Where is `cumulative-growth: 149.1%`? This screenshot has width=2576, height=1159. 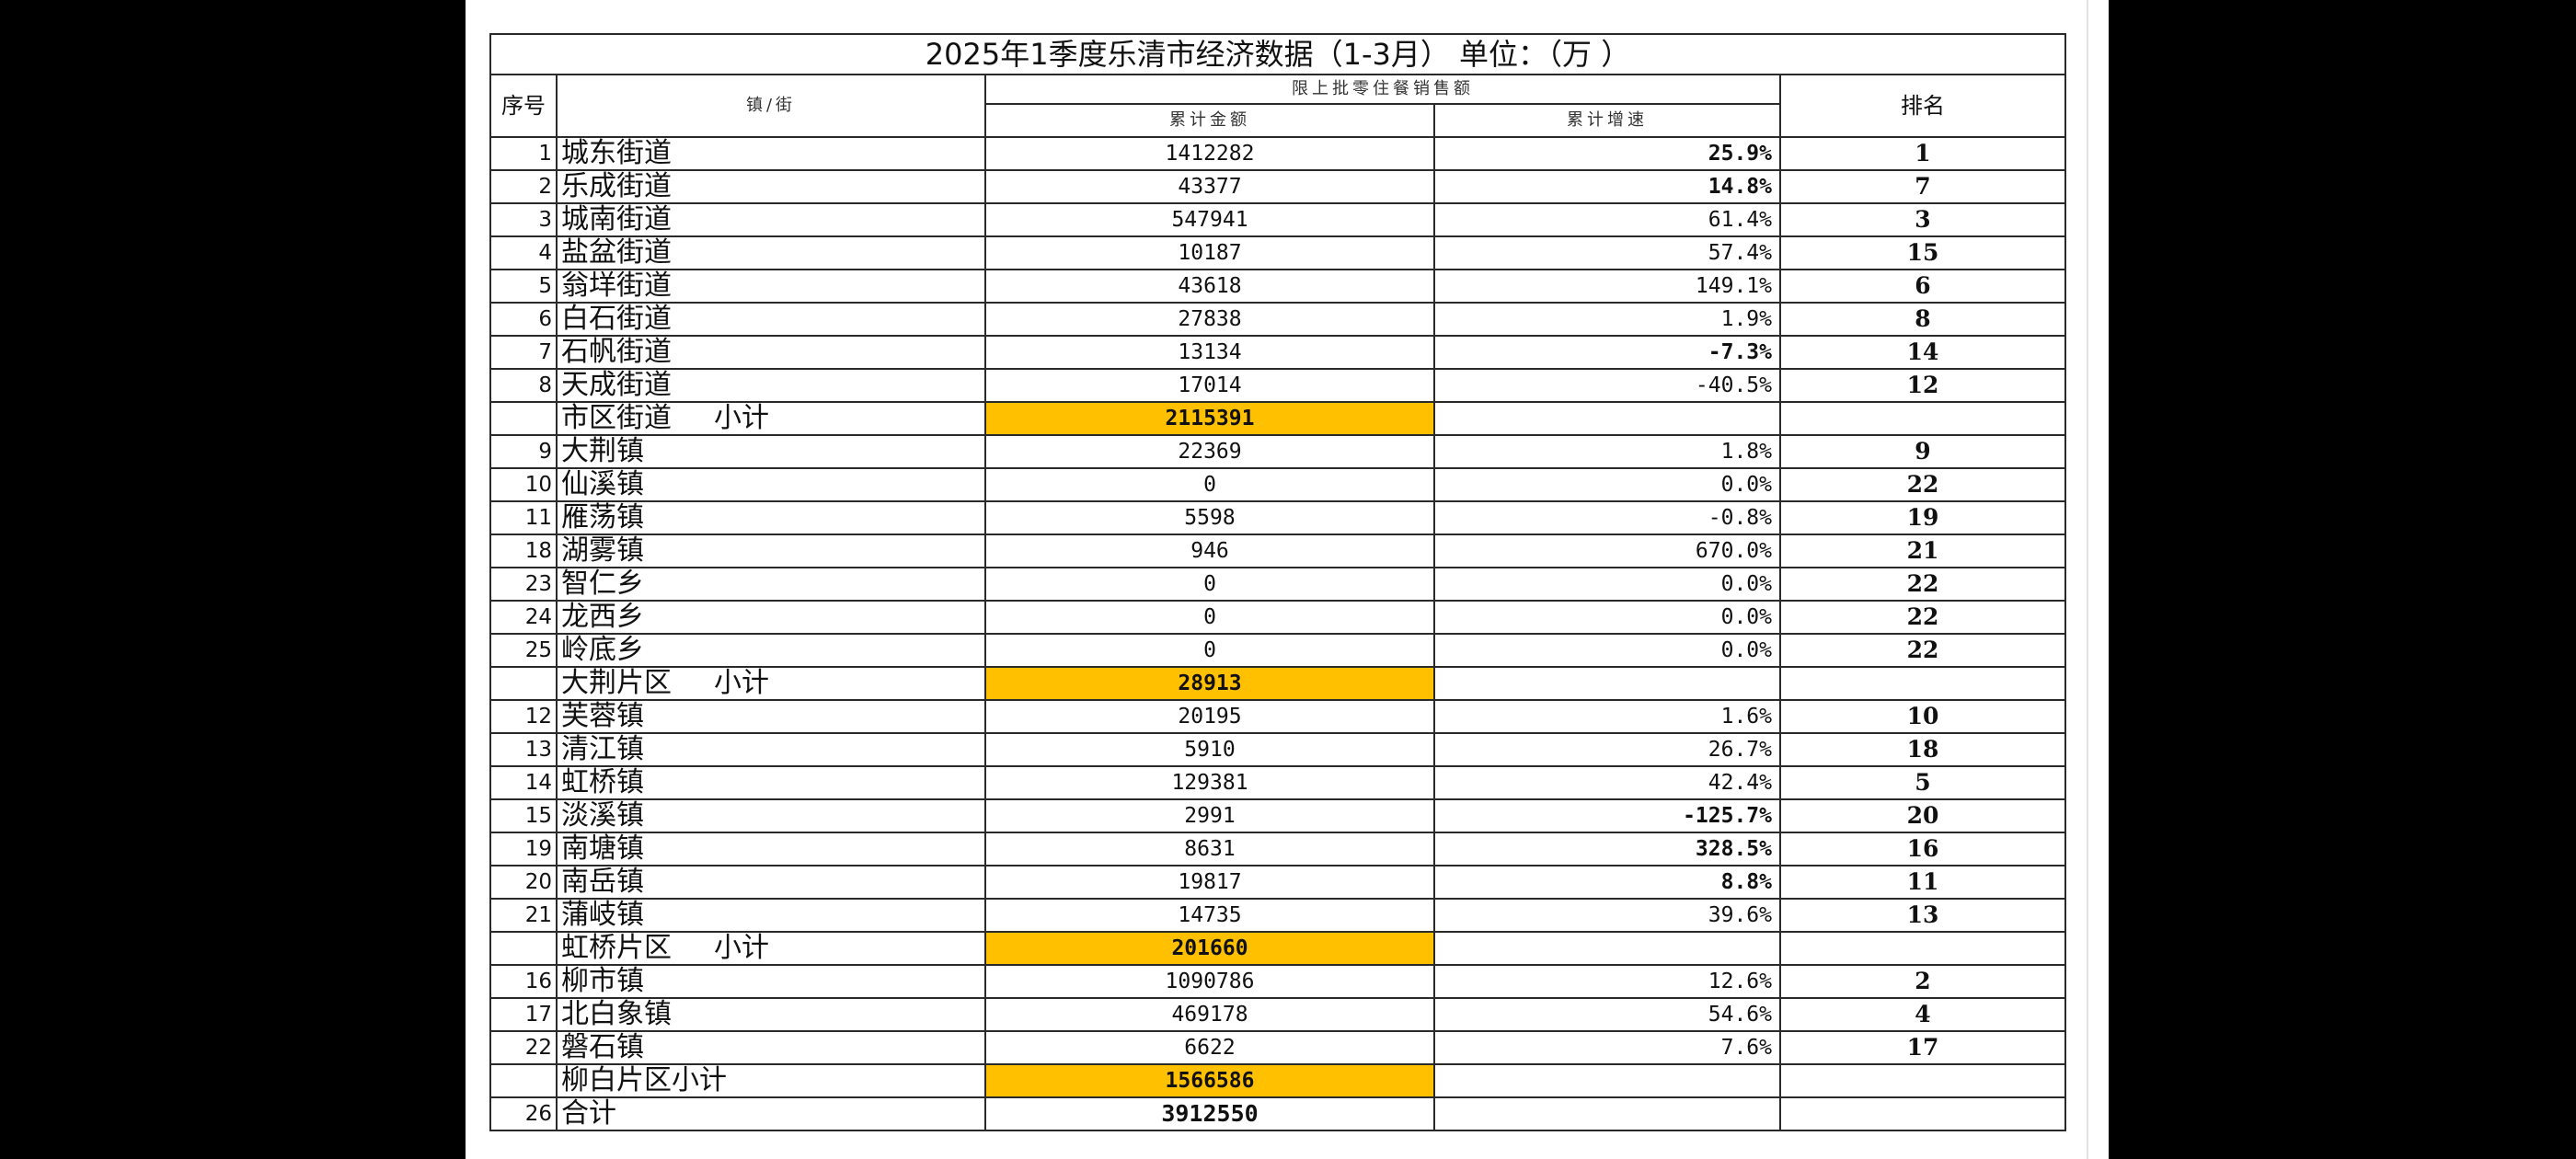 cumulative-growth: 149.1% is located at coordinates (1607, 286).